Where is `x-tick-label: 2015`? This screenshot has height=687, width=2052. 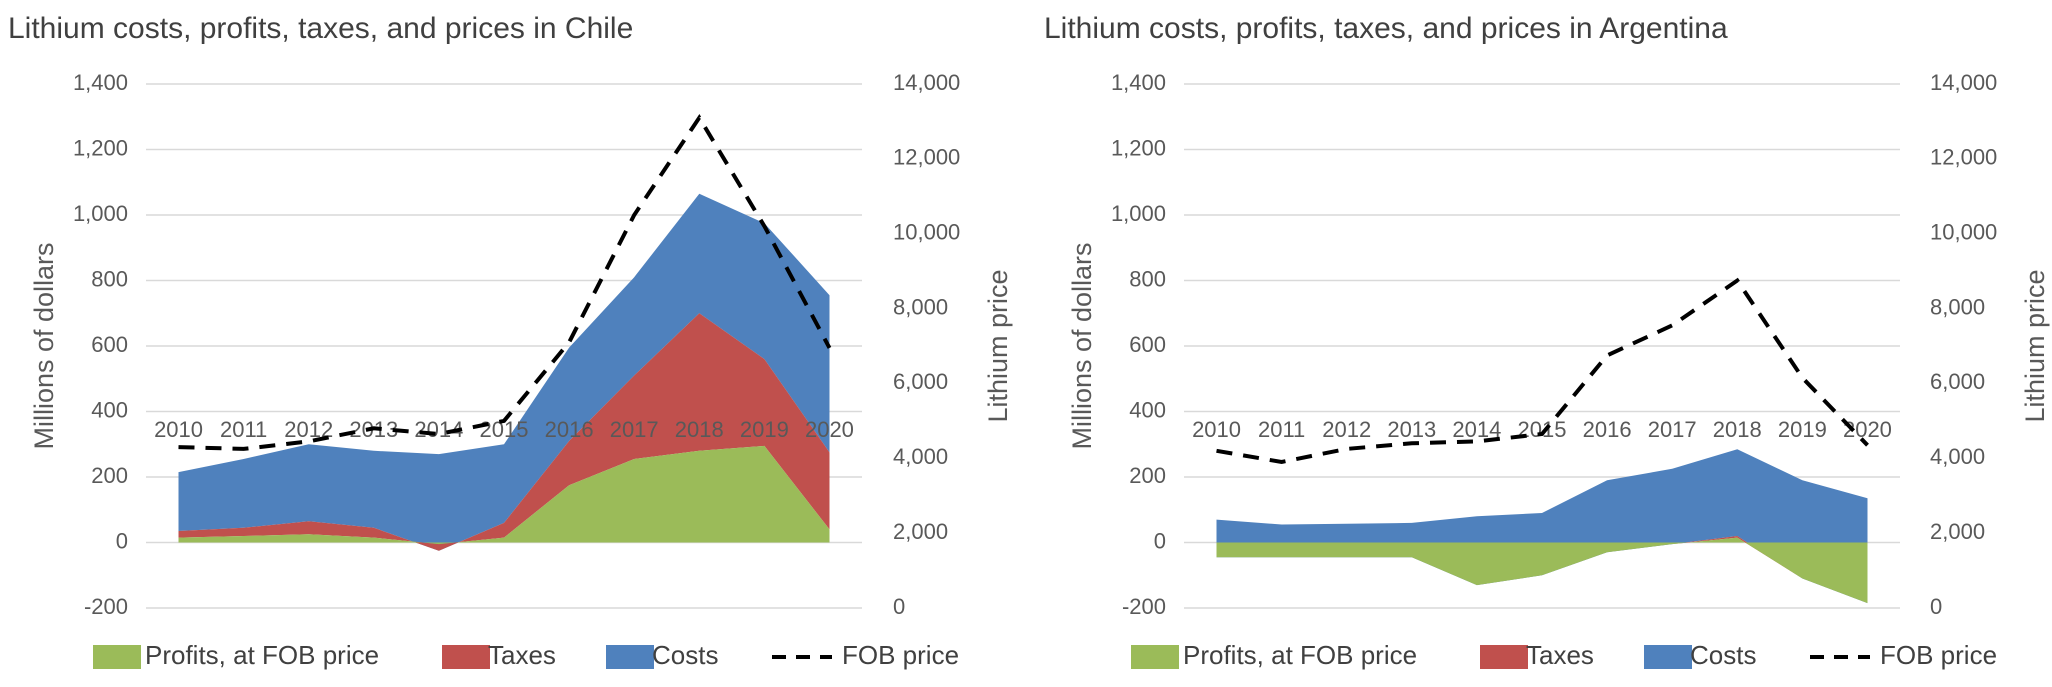 x-tick-label: 2015 is located at coordinates (1542, 429).